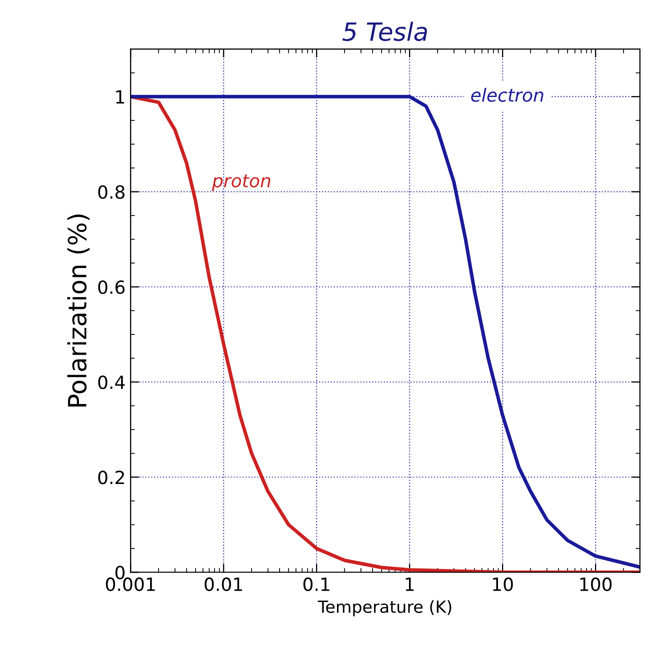 The height and width of the screenshot is (654, 653). Describe the element at coordinates (78, 310) in the screenshot. I see `y-axis-title: Polarization (%)` at that location.